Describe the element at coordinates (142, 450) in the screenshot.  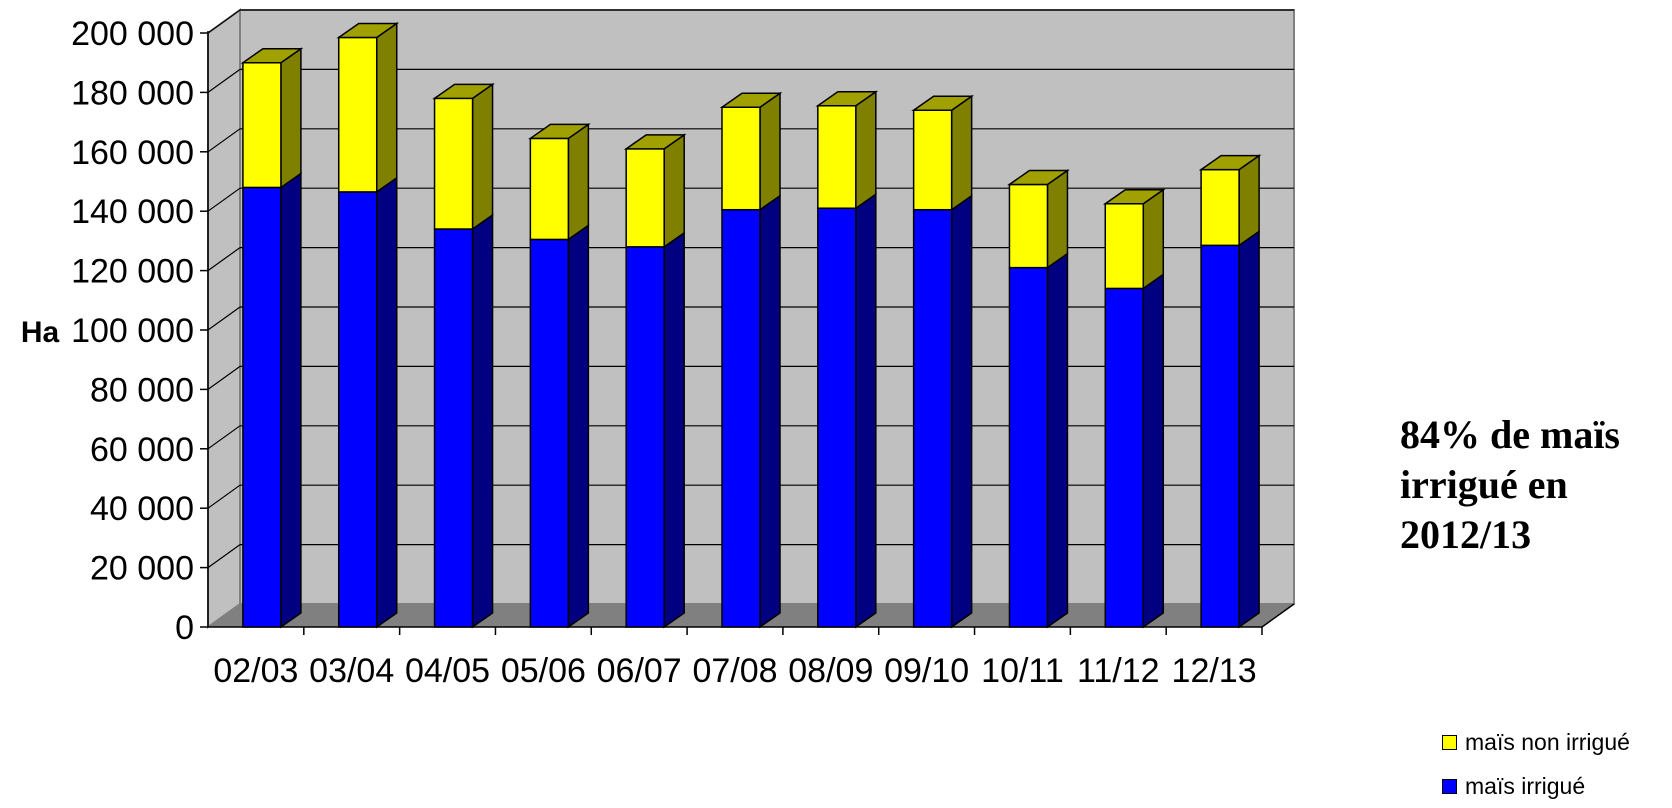
I see `y-tick-label: 60 000` at that location.